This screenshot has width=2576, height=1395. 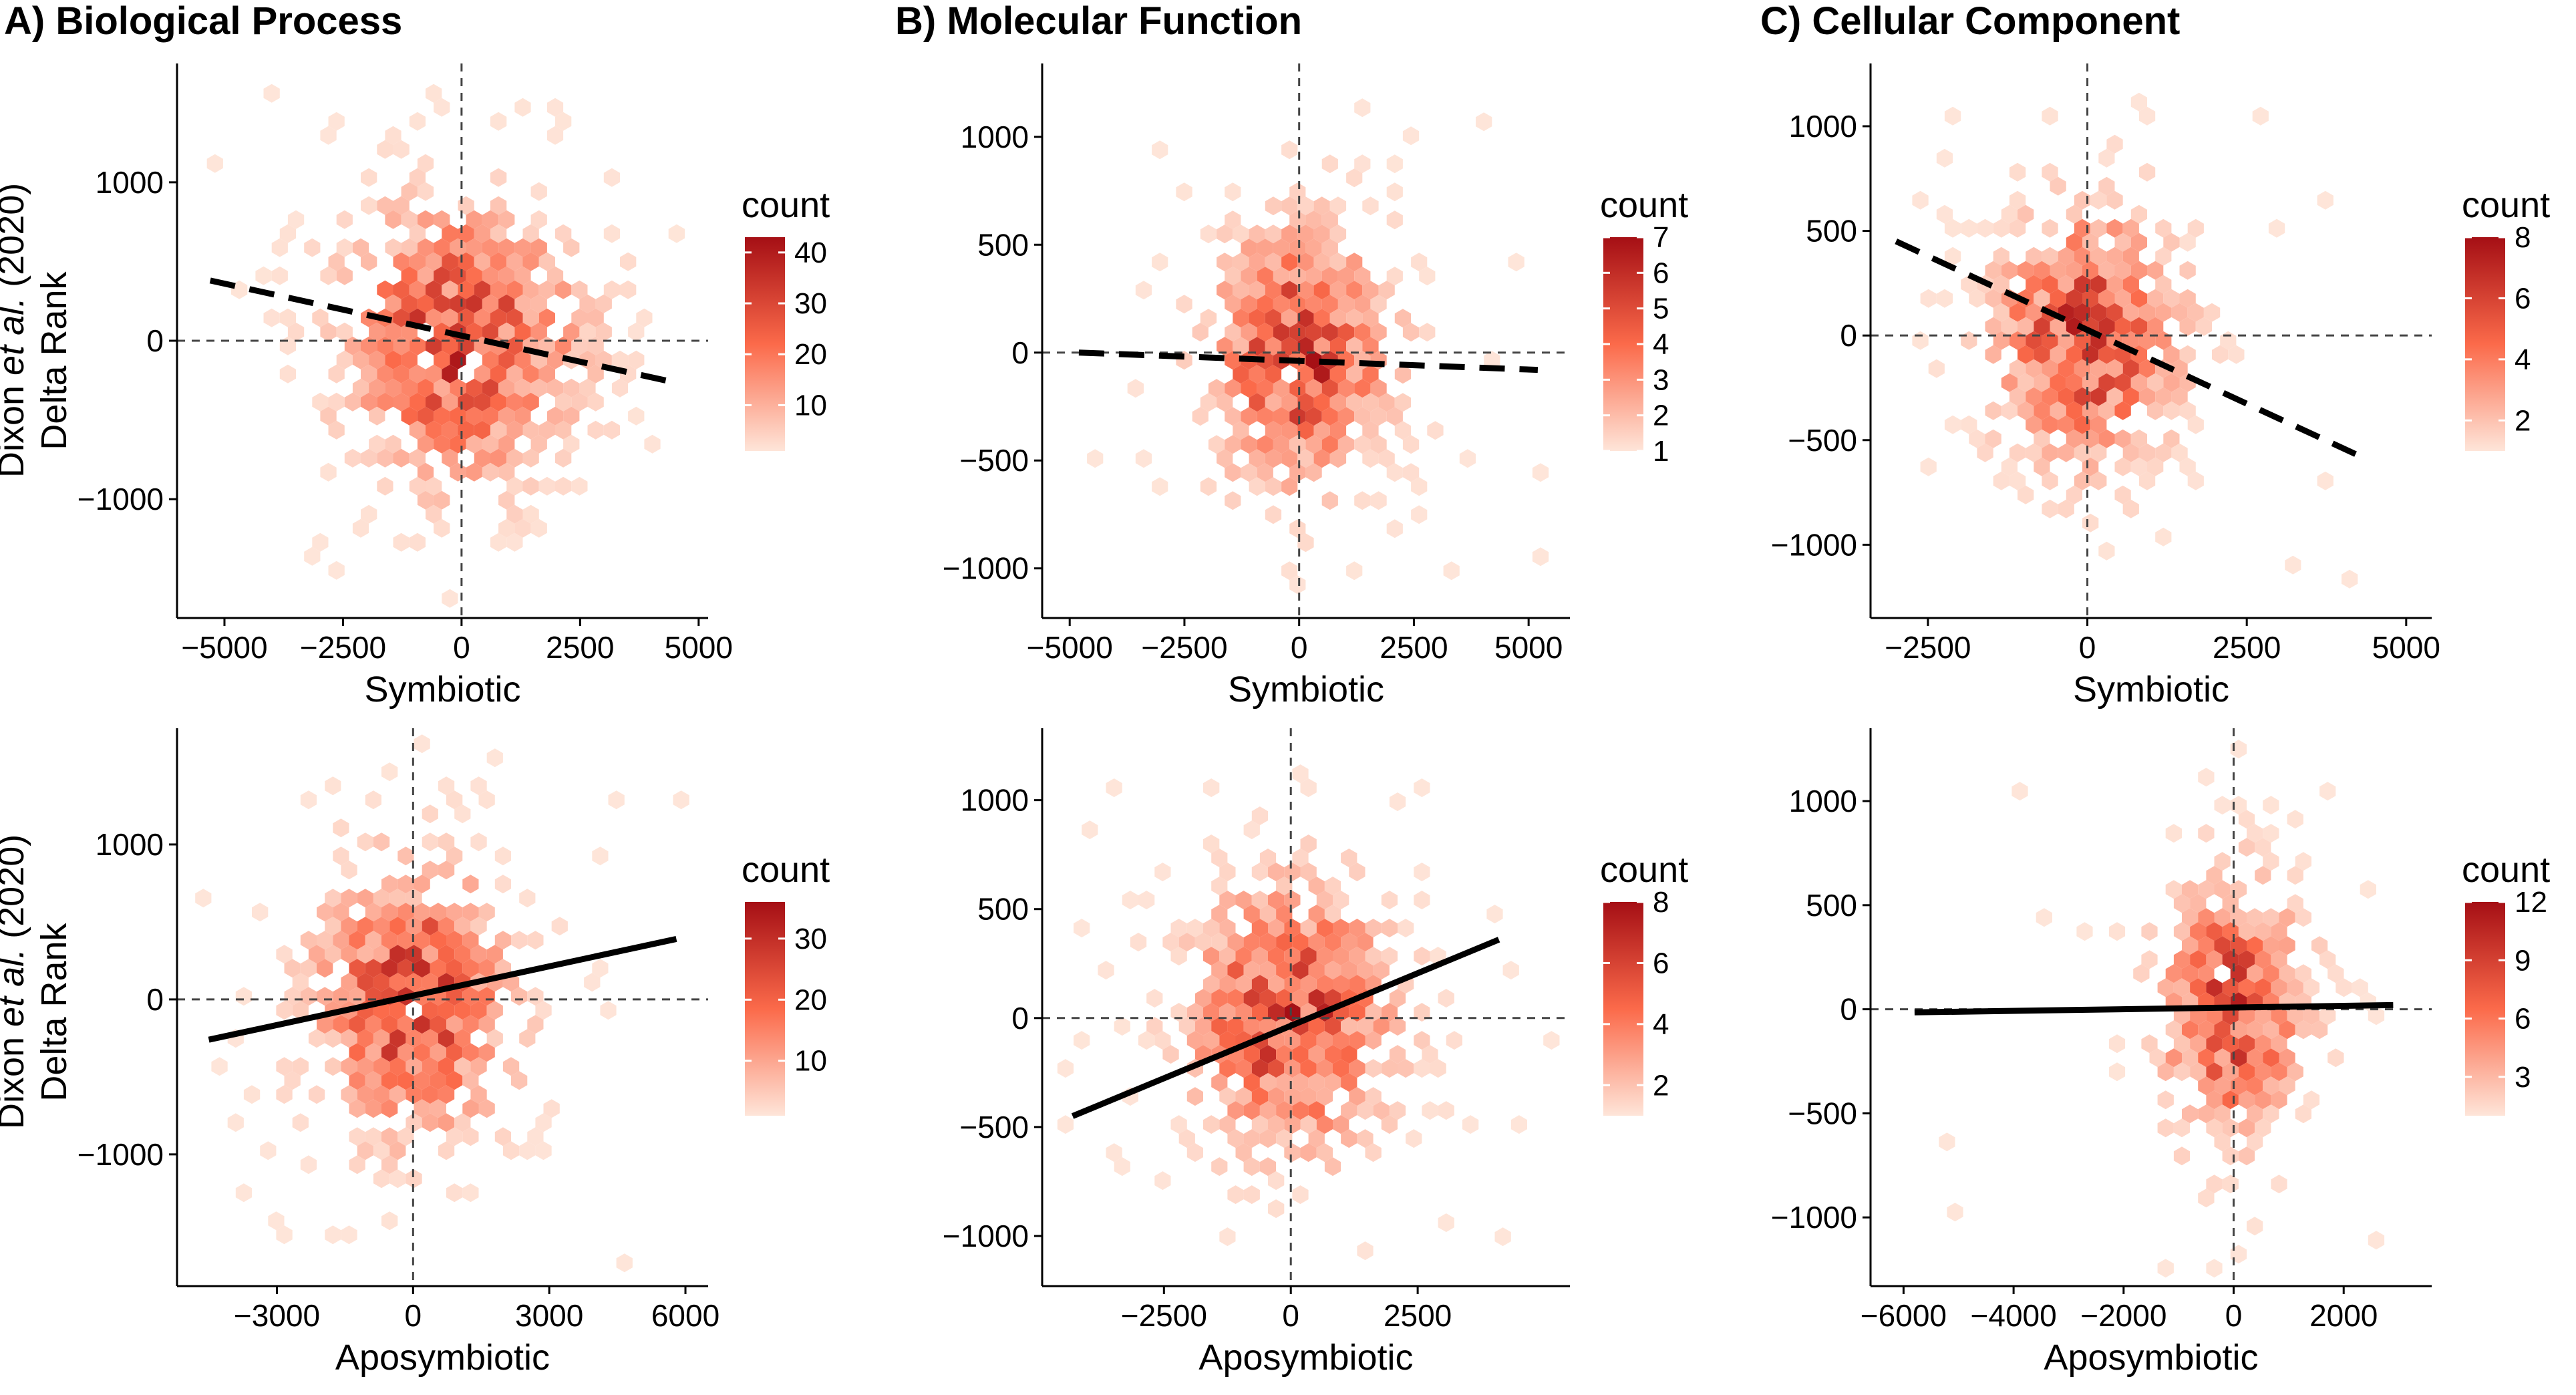 I want to click on x-tick-label: 2500, so click(x=2247, y=648).